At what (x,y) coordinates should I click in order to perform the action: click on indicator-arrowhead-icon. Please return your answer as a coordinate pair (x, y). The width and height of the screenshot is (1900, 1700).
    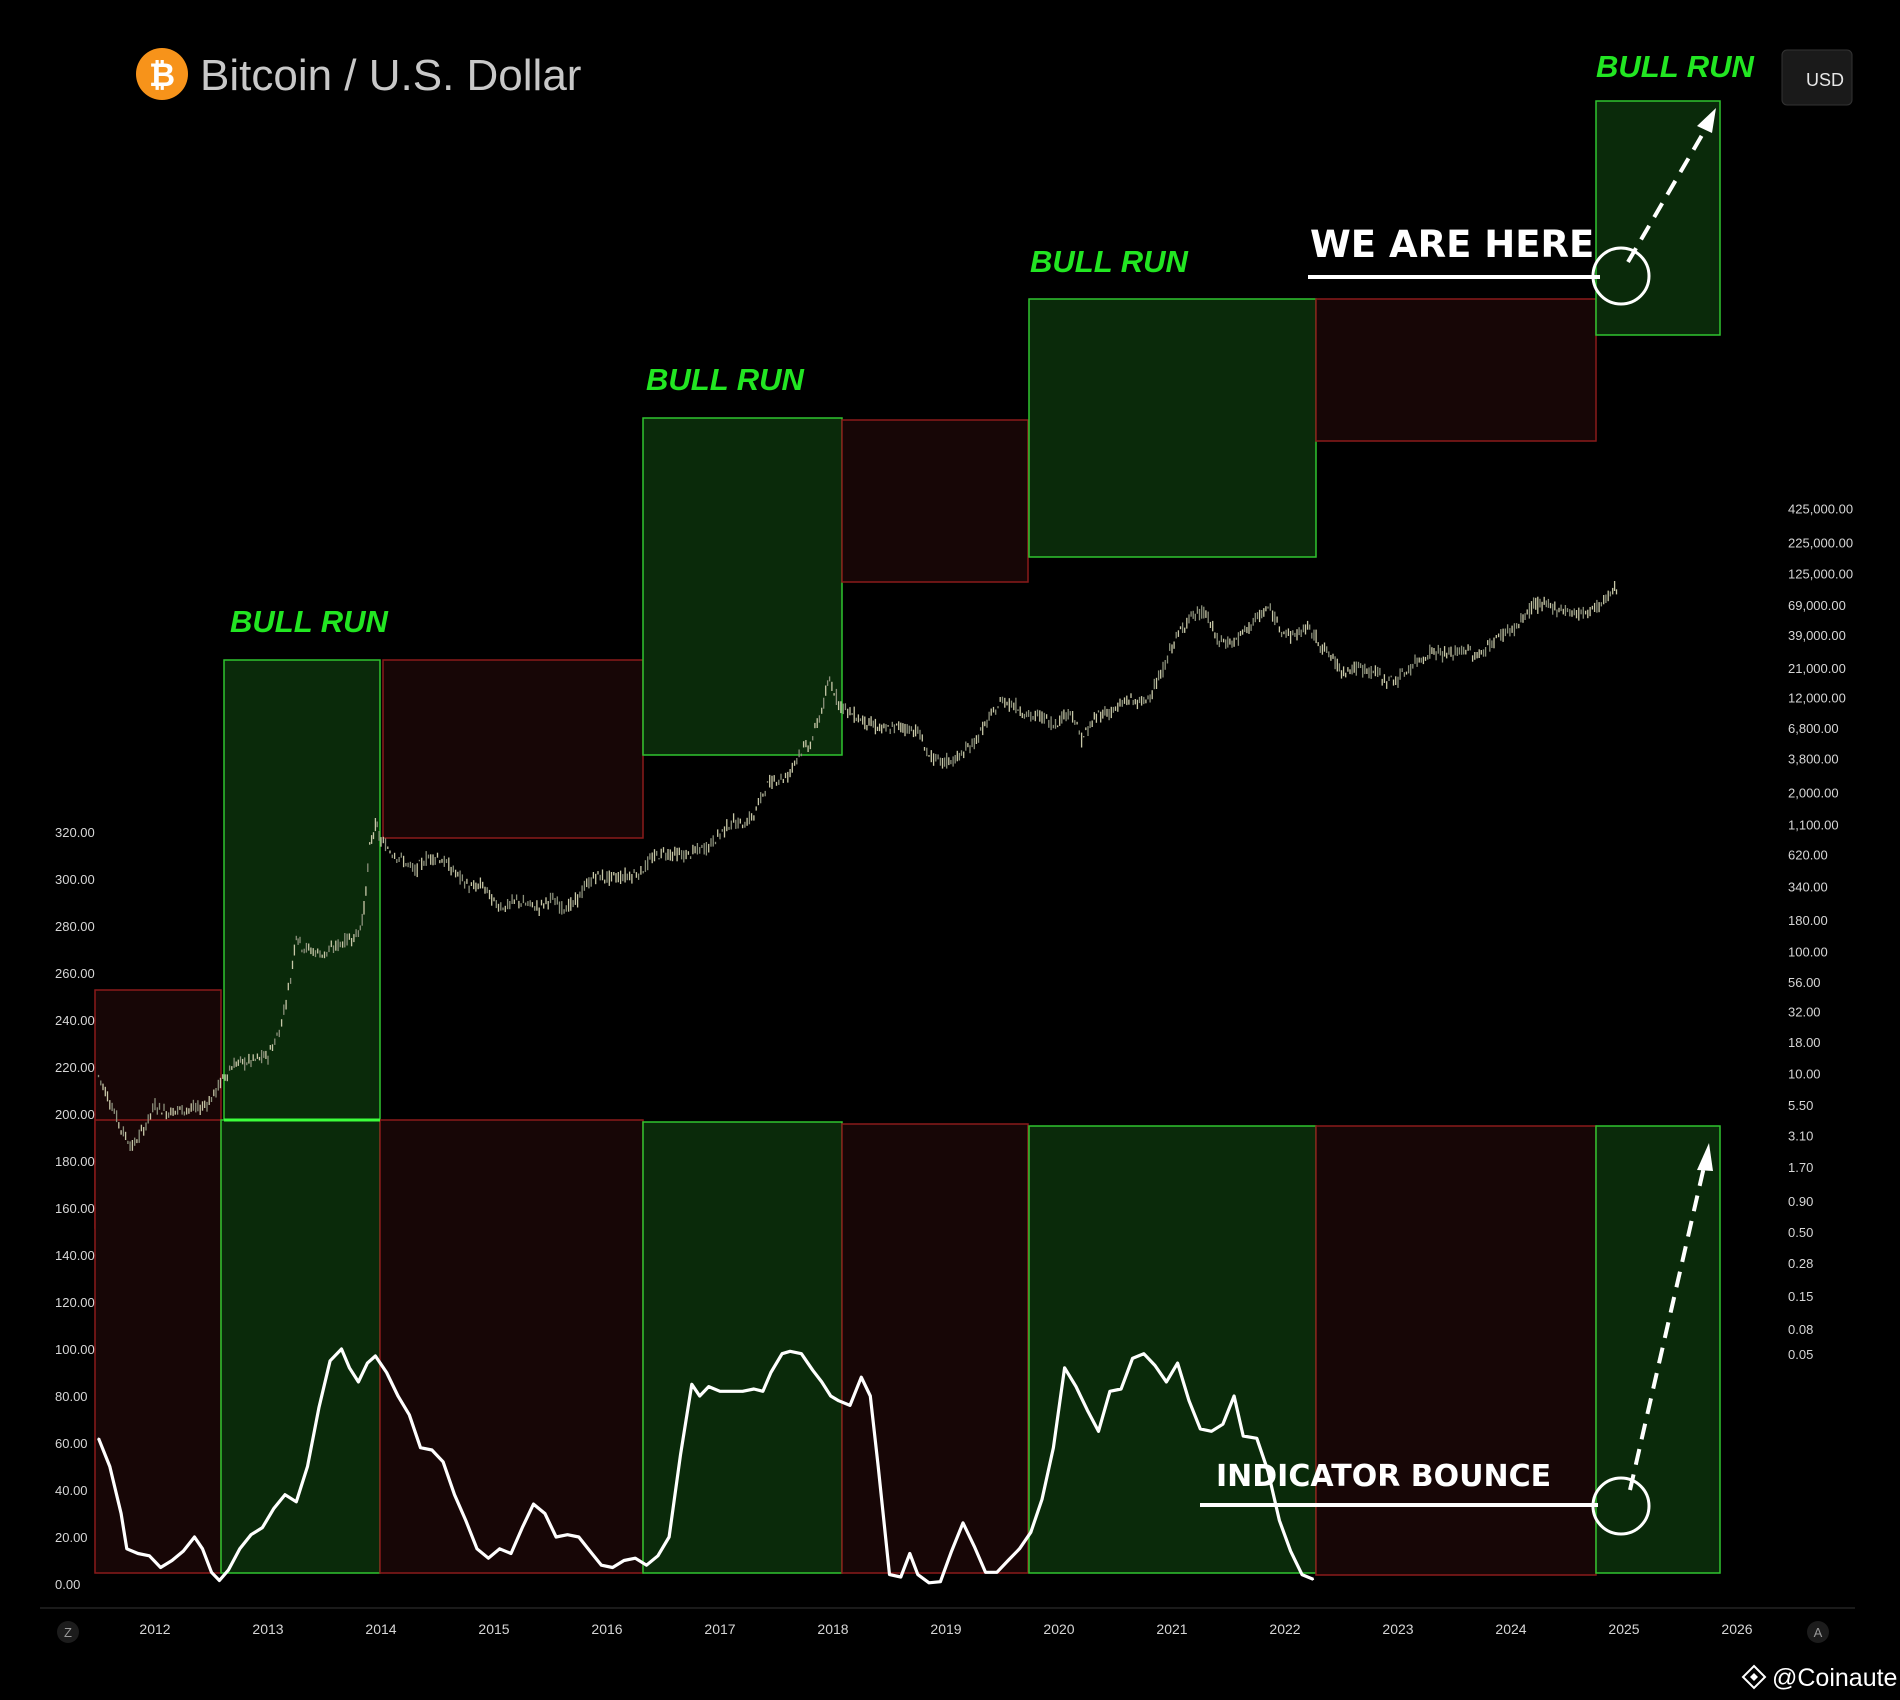
    Looking at the image, I should click on (1705, 1157).